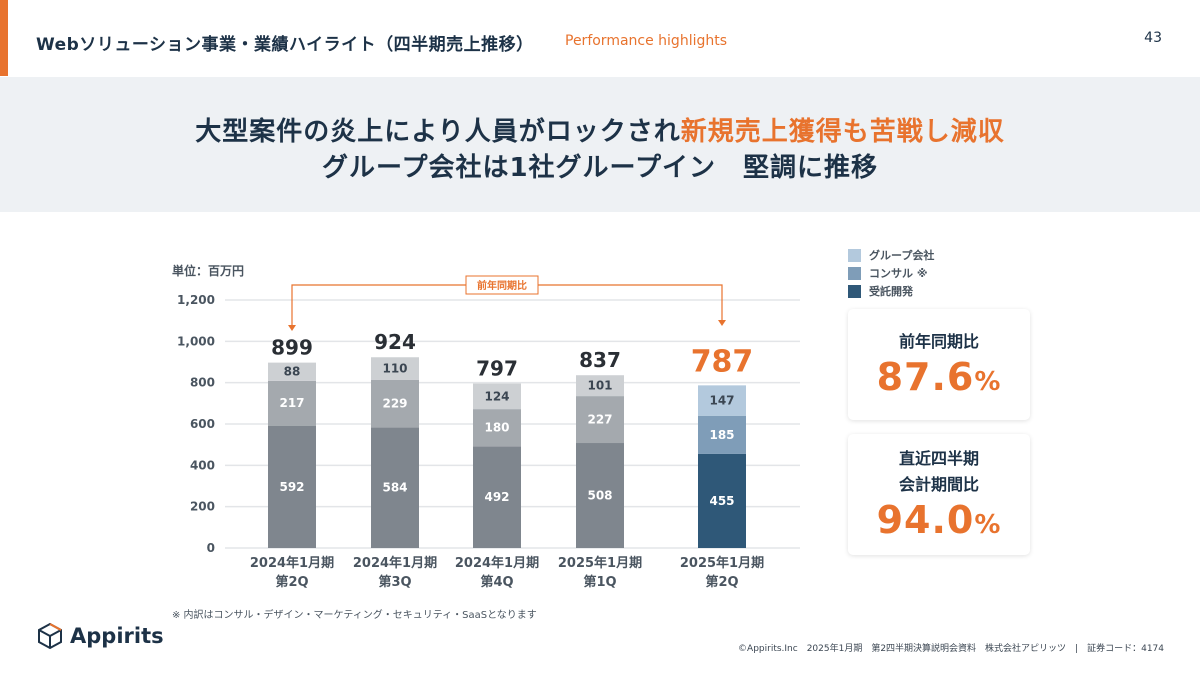 This screenshot has height=675, width=1200. I want to click on y-tick-label: 200, so click(202, 507).